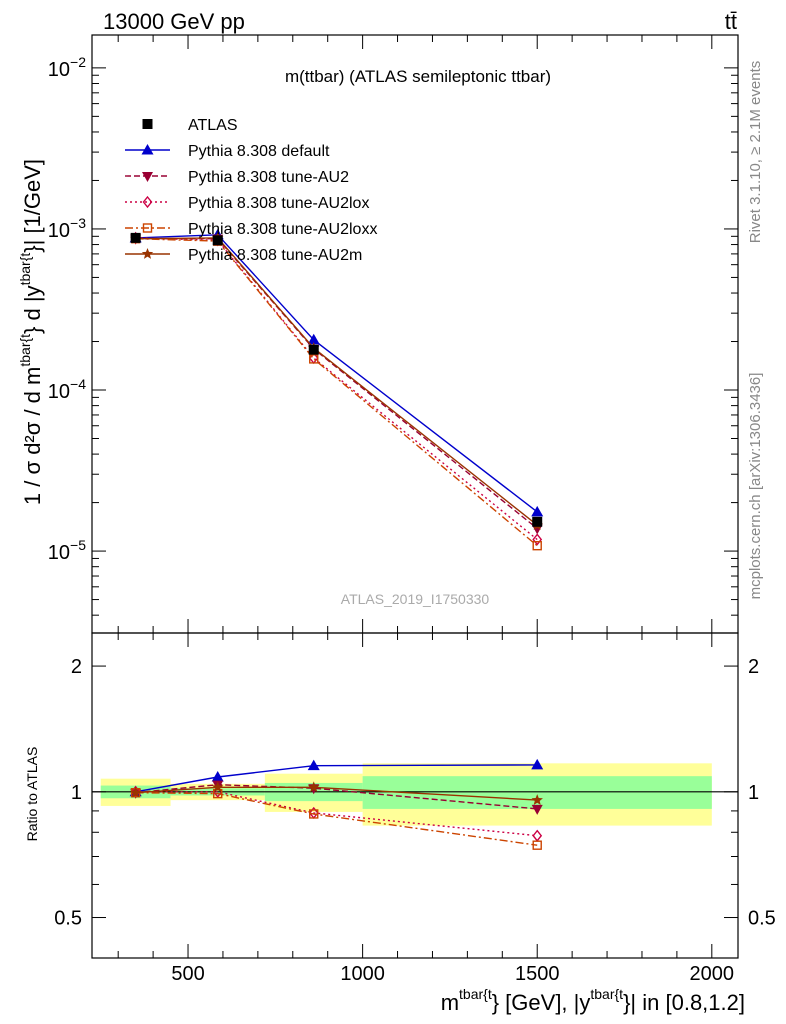 This screenshot has height=1024, width=786. I want to click on ratio-bands, so click(415, 794).